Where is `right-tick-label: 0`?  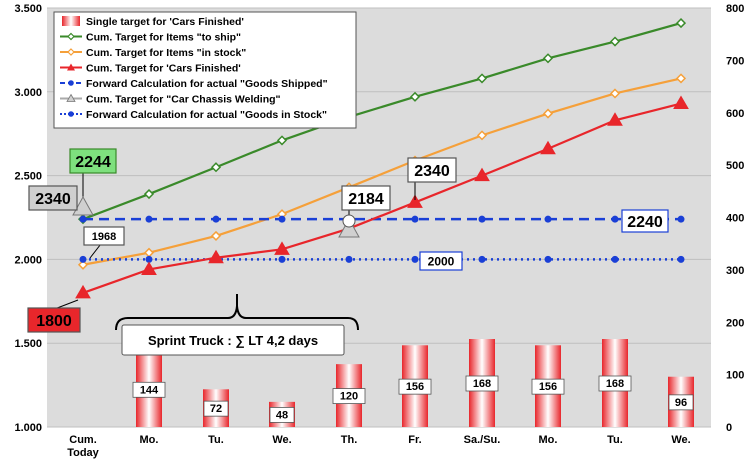 right-tick-label: 0 is located at coordinates (729, 428).